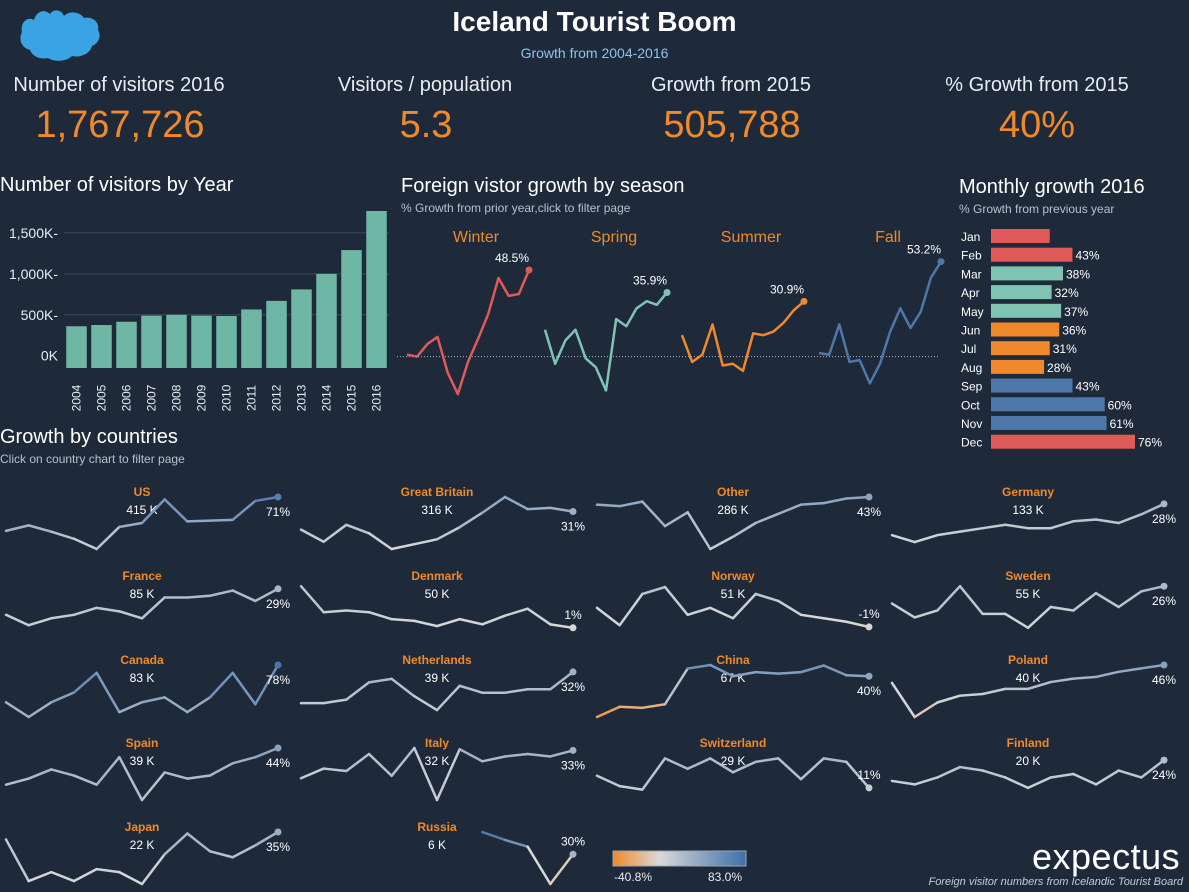  Describe the element at coordinates (733, 761) in the screenshot. I see `country-visitors-label: 29 K` at that location.